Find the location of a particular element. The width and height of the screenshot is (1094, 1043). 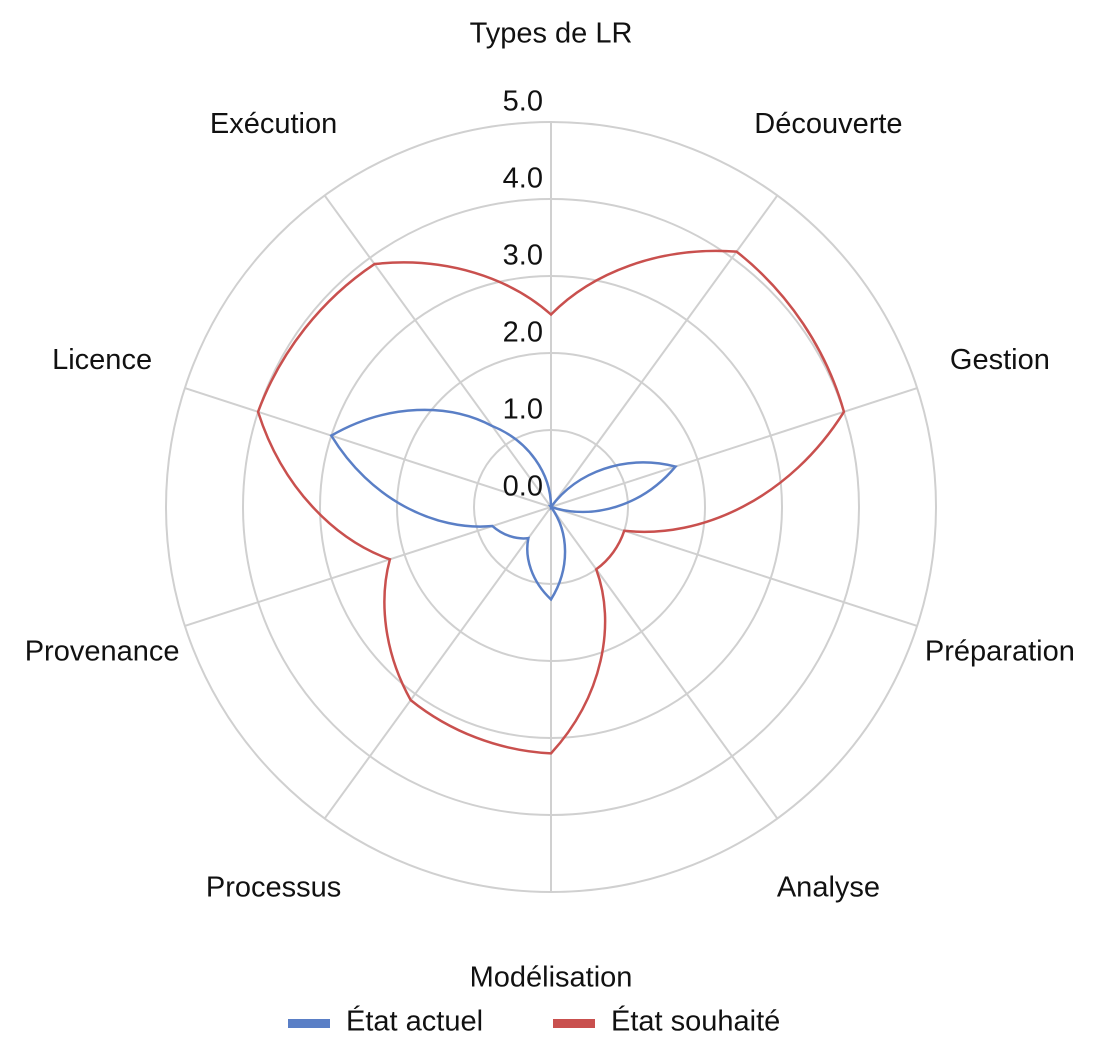

y-tick-label: 5.0 is located at coordinates (523, 102).